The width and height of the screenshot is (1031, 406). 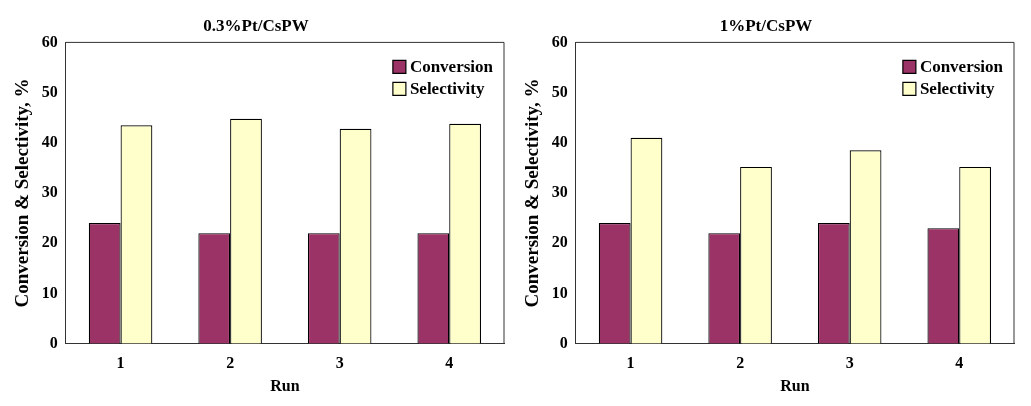 What do you see at coordinates (766, 25) in the screenshot?
I see `chart-title: 1%Pt/CsPW` at bounding box center [766, 25].